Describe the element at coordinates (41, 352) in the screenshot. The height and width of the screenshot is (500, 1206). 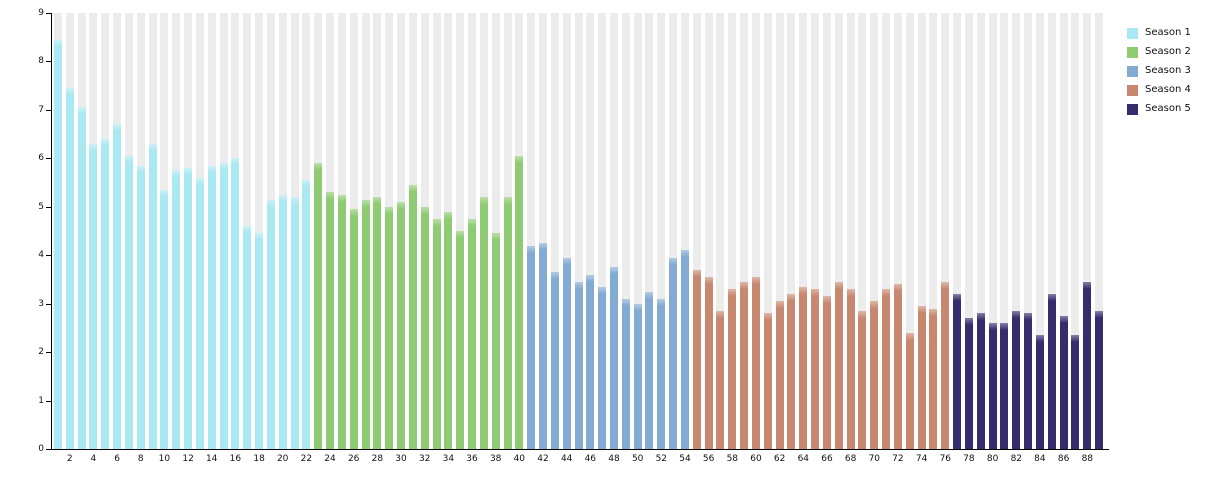
I see `y-tick-label: 2` at that location.